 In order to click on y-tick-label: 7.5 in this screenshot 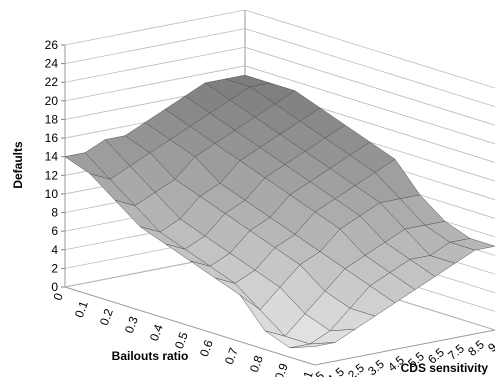, I will do `click(456, 352)`.